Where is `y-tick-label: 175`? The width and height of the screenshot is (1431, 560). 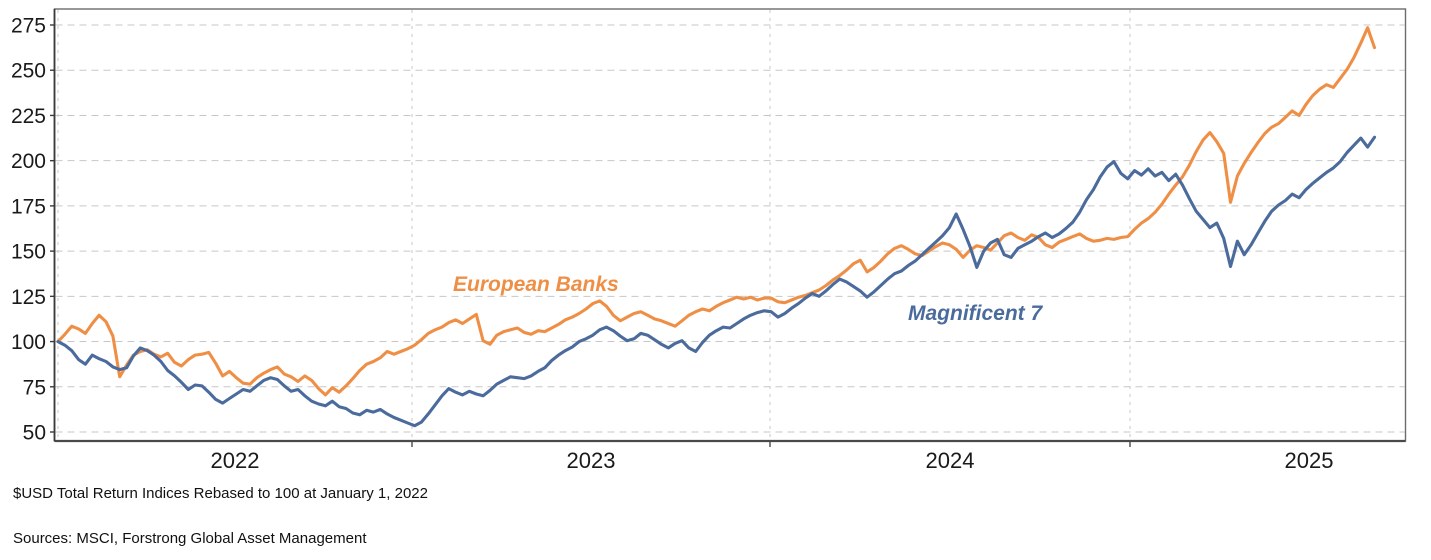
y-tick-label: 175 is located at coordinates (28, 206).